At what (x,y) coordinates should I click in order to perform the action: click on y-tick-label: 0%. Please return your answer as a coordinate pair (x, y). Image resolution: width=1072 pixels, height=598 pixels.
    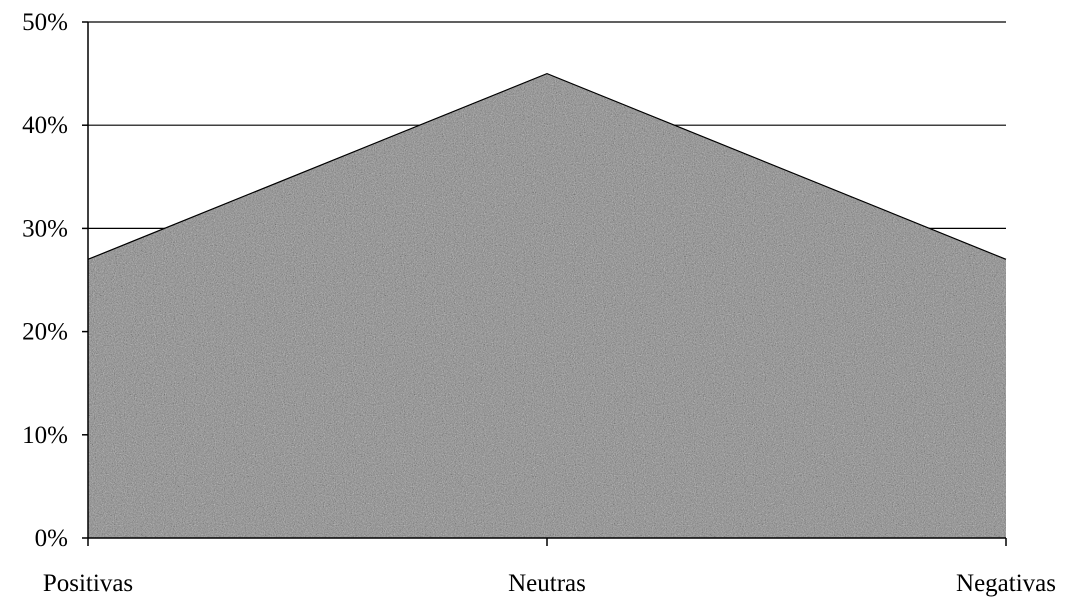
    Looking at the image, I should click on (51, 538).